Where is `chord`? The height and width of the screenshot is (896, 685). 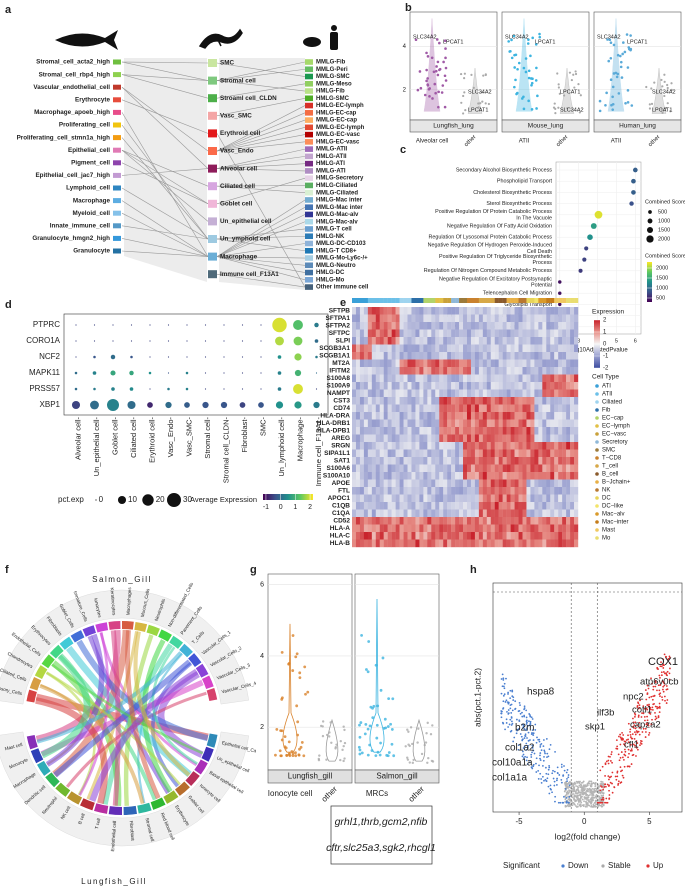 chord is located at coordinates (127, 709).